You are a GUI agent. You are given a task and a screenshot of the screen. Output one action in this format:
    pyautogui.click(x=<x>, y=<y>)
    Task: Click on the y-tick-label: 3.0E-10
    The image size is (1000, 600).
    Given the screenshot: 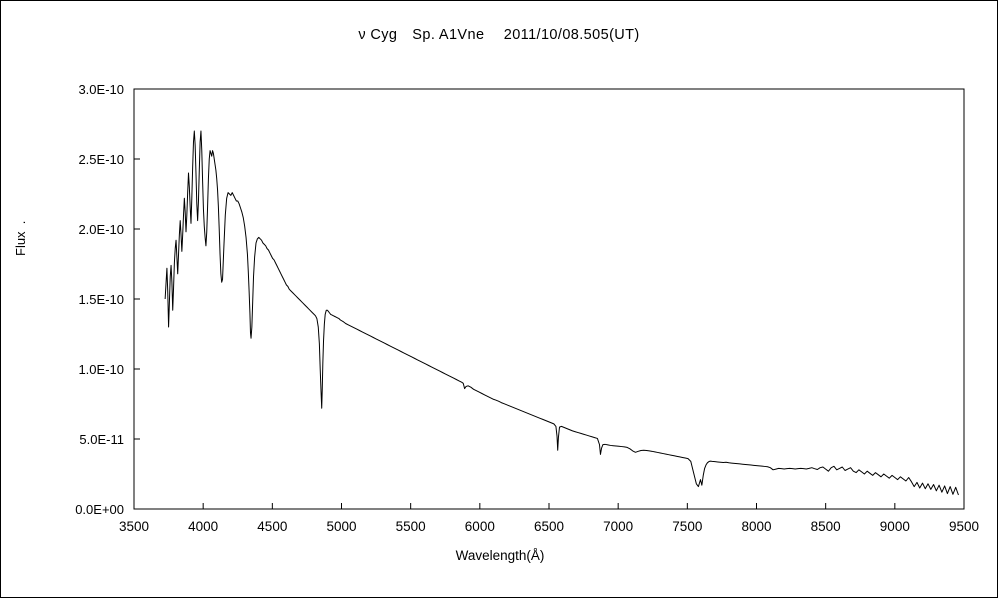 What is the action you would take?
    pyautogui.click(x=101, y=89)
    